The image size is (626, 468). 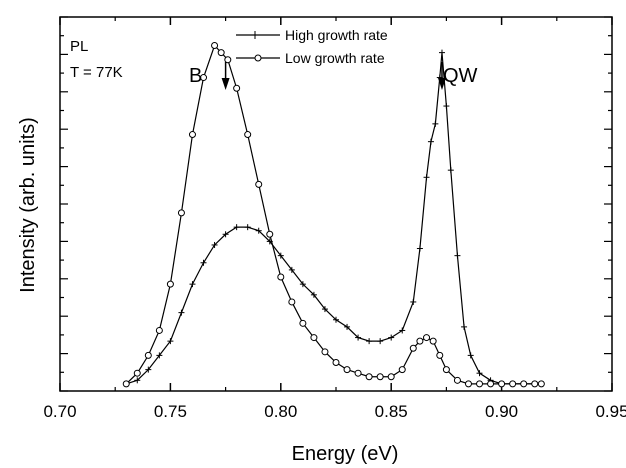 What do you see at coordinates (312, 46) in the screenshot?
I see `legend: High growth rate Low growth rate` at bounding box center [312, 46].